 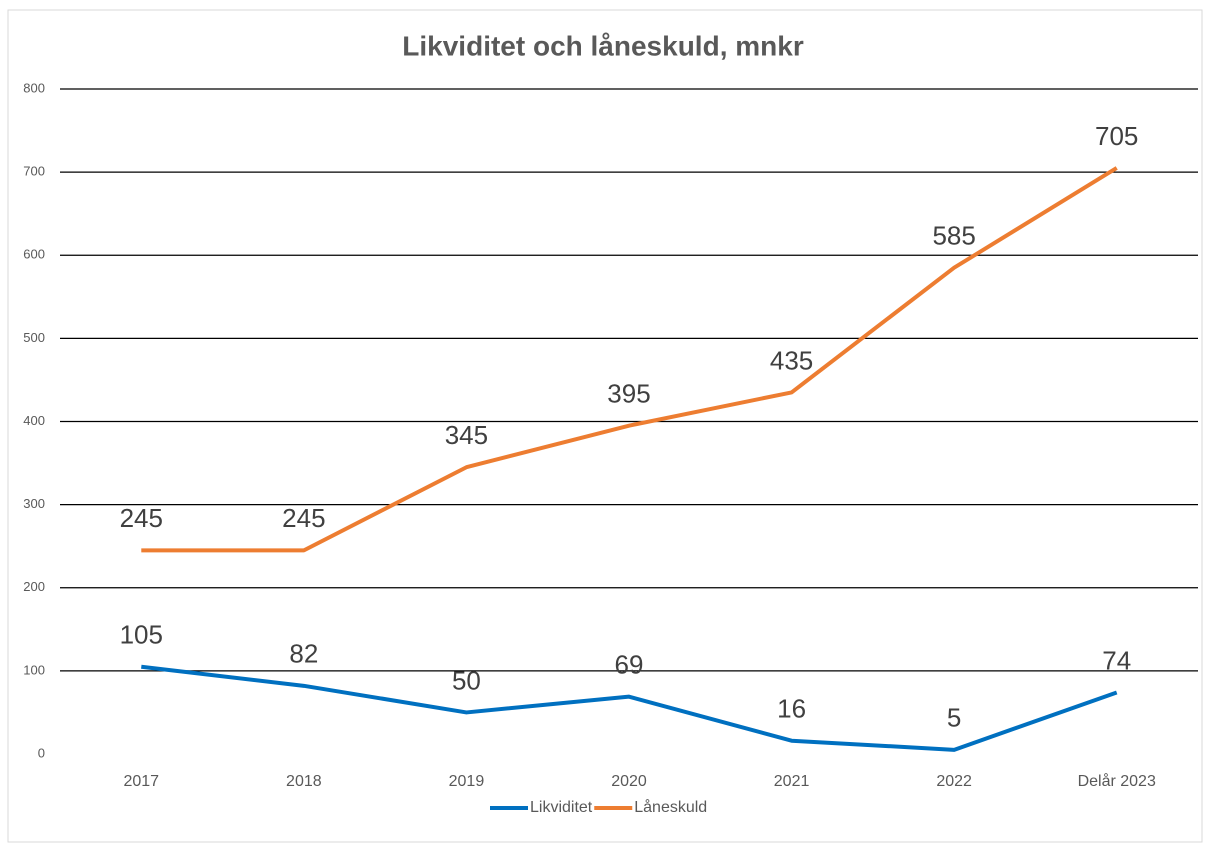 What do you see at coordinates (34, 503) in the screenshot?
I see `y-tick-label: 300` at bounding box center [34, 503].